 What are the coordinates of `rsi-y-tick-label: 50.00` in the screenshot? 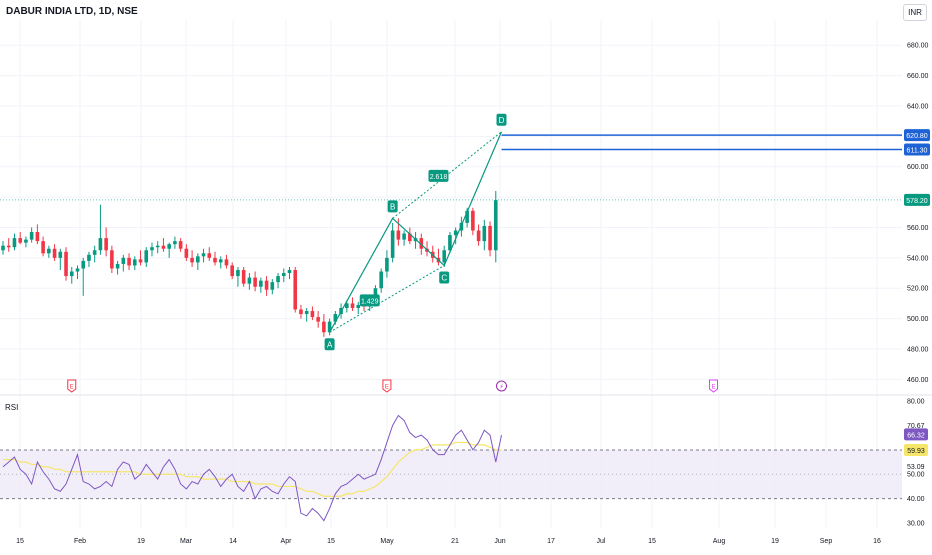 It's located at (916, 475).